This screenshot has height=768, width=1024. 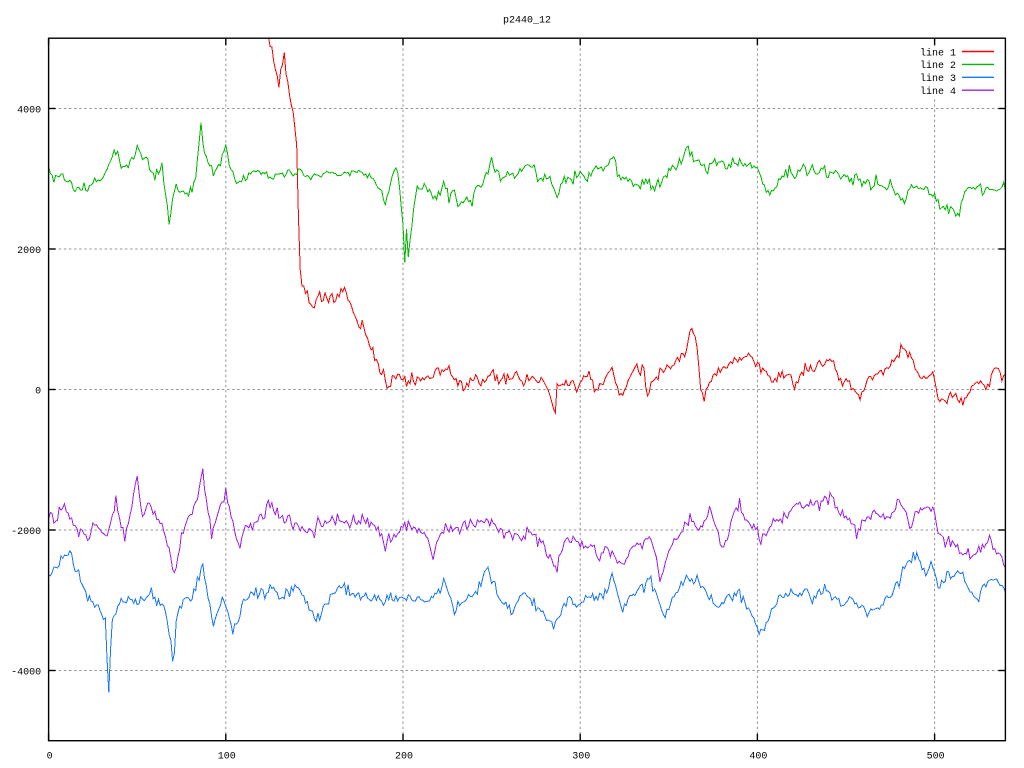 I want to click on svg-text: -4000, so click(x=26, y=673).